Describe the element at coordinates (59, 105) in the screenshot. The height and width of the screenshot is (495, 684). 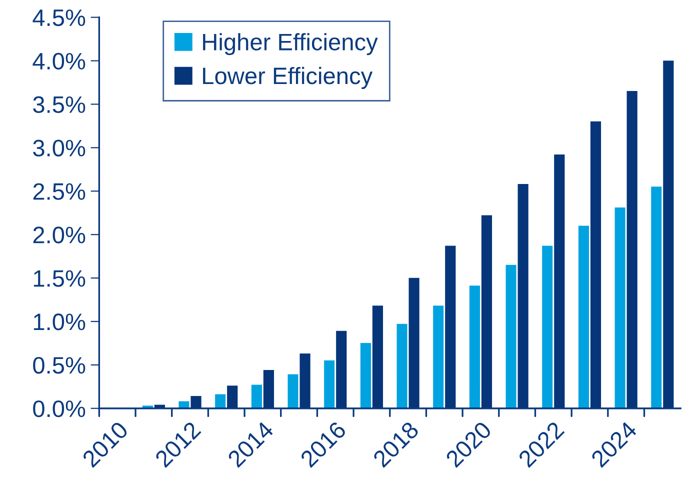
I see `y-tick-label: 3.5%` at that location.